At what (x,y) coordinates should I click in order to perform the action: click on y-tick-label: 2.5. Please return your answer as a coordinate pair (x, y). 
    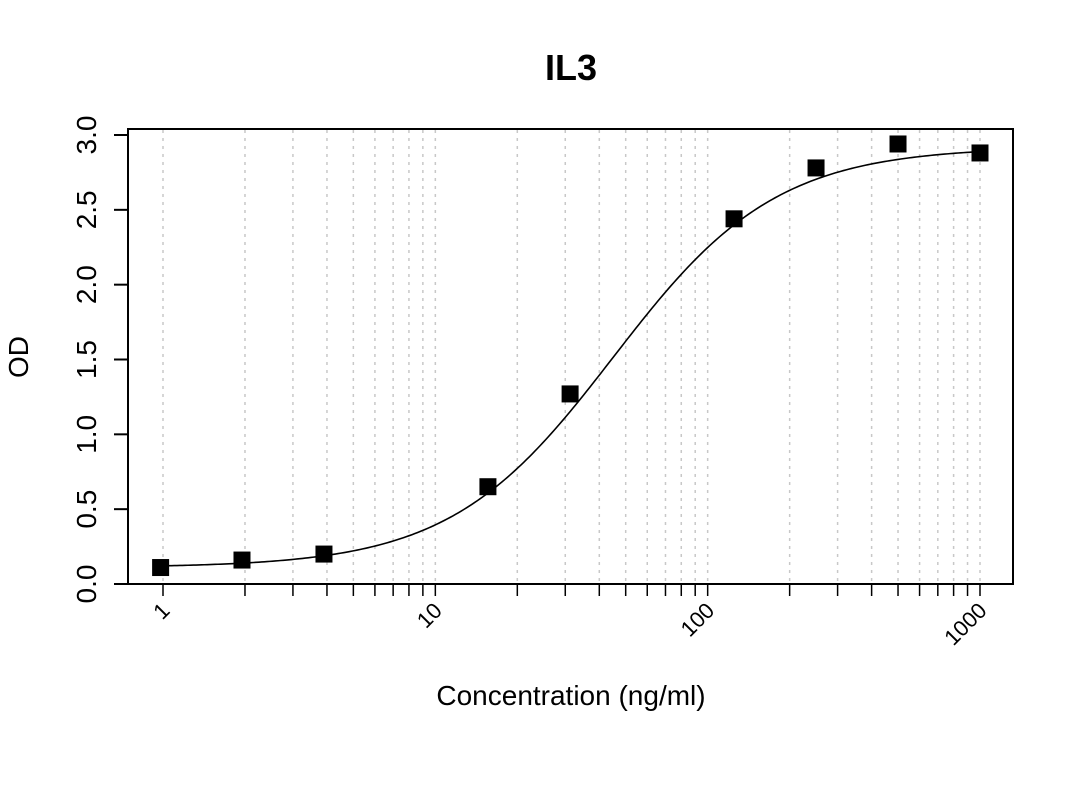
    Looking at the image, I should click on (86, 209).